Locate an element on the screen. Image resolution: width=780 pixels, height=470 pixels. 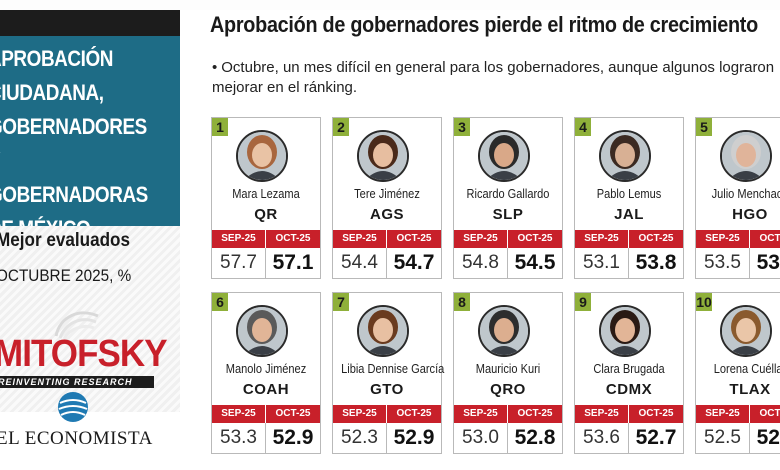
governor-card: 8 Mauricio Kuri QRO SEP-25 OCT-25 53.0 52.8 is located at coordinates (508, 373).